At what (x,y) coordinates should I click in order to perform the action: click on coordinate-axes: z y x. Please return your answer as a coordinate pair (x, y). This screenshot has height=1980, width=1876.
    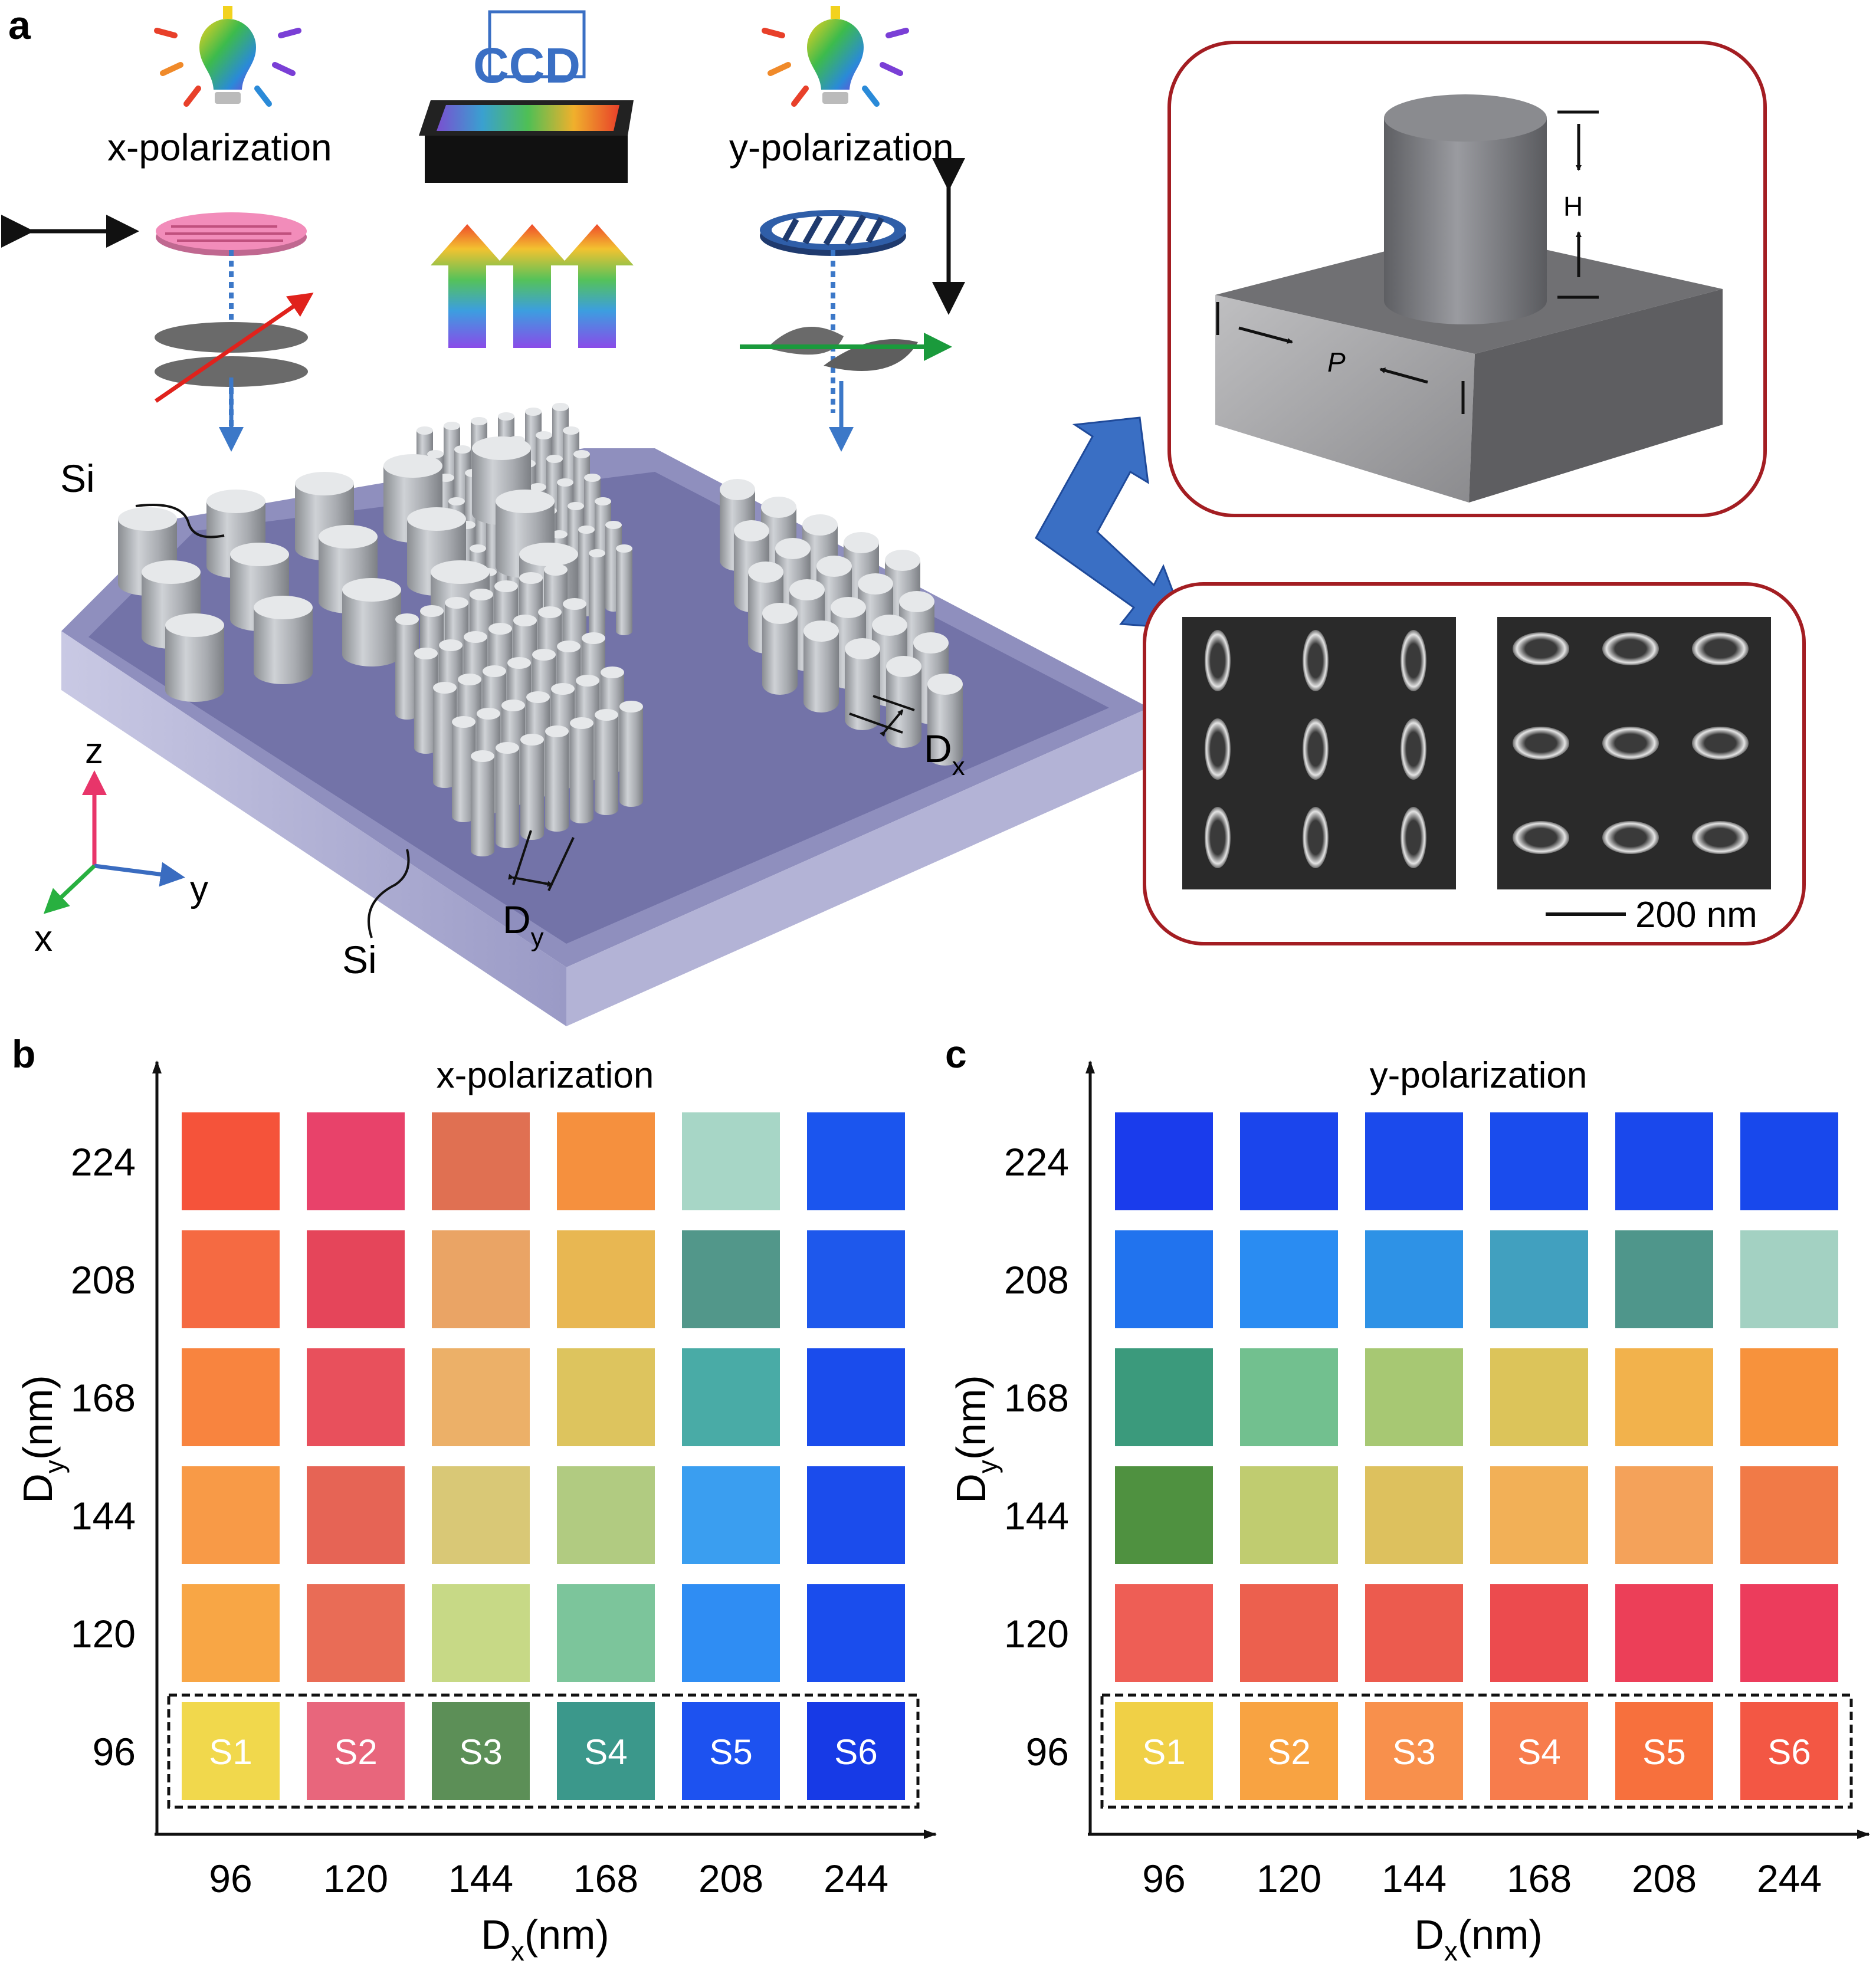
    Looking at the image, I should click on (121, 845).